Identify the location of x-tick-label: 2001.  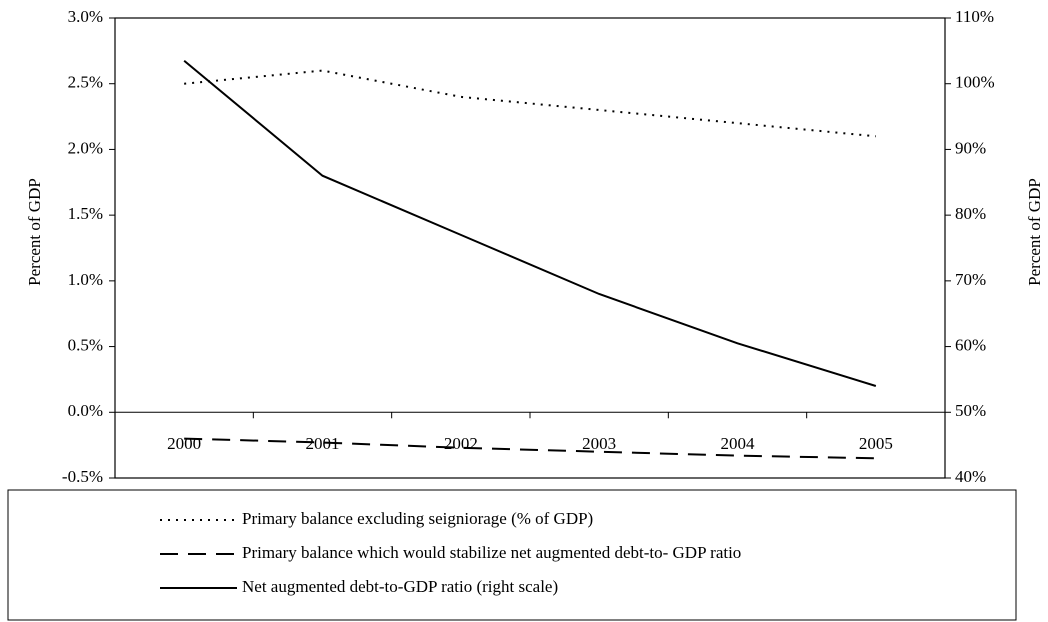
(323, 443).